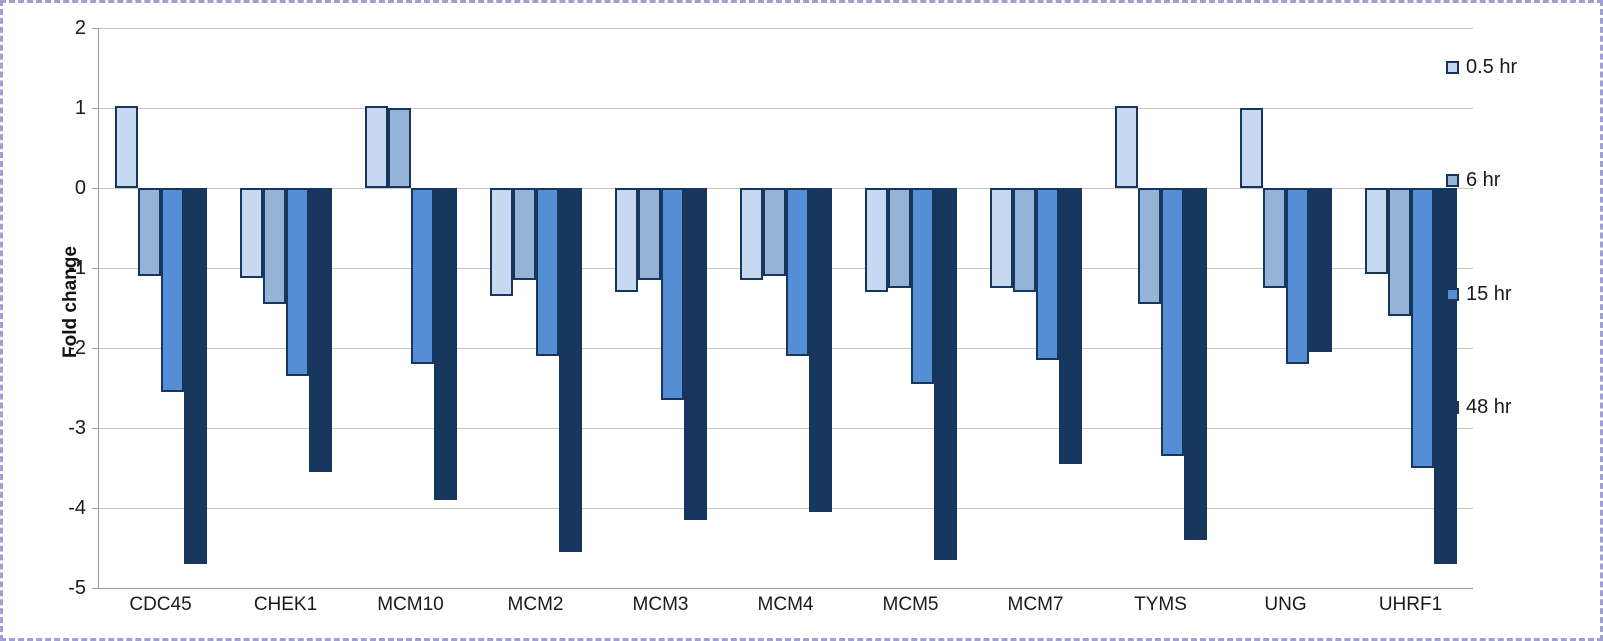  I want to click on bar-MCM5-48hr, so click(945, 374).